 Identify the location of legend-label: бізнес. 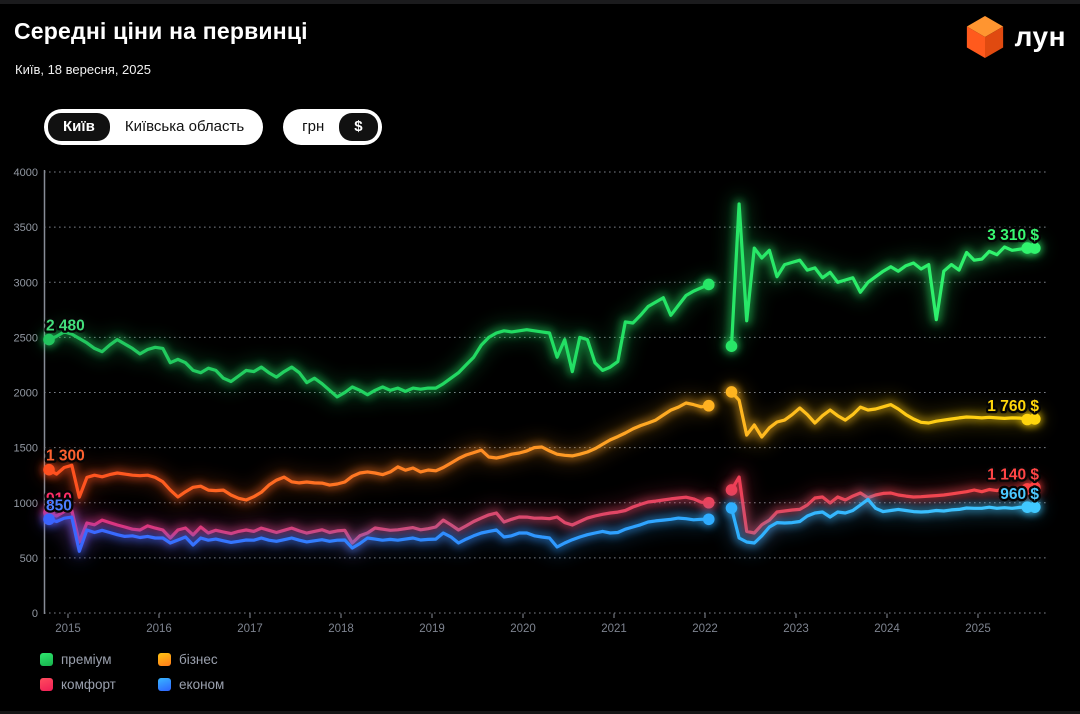
(198, 659).